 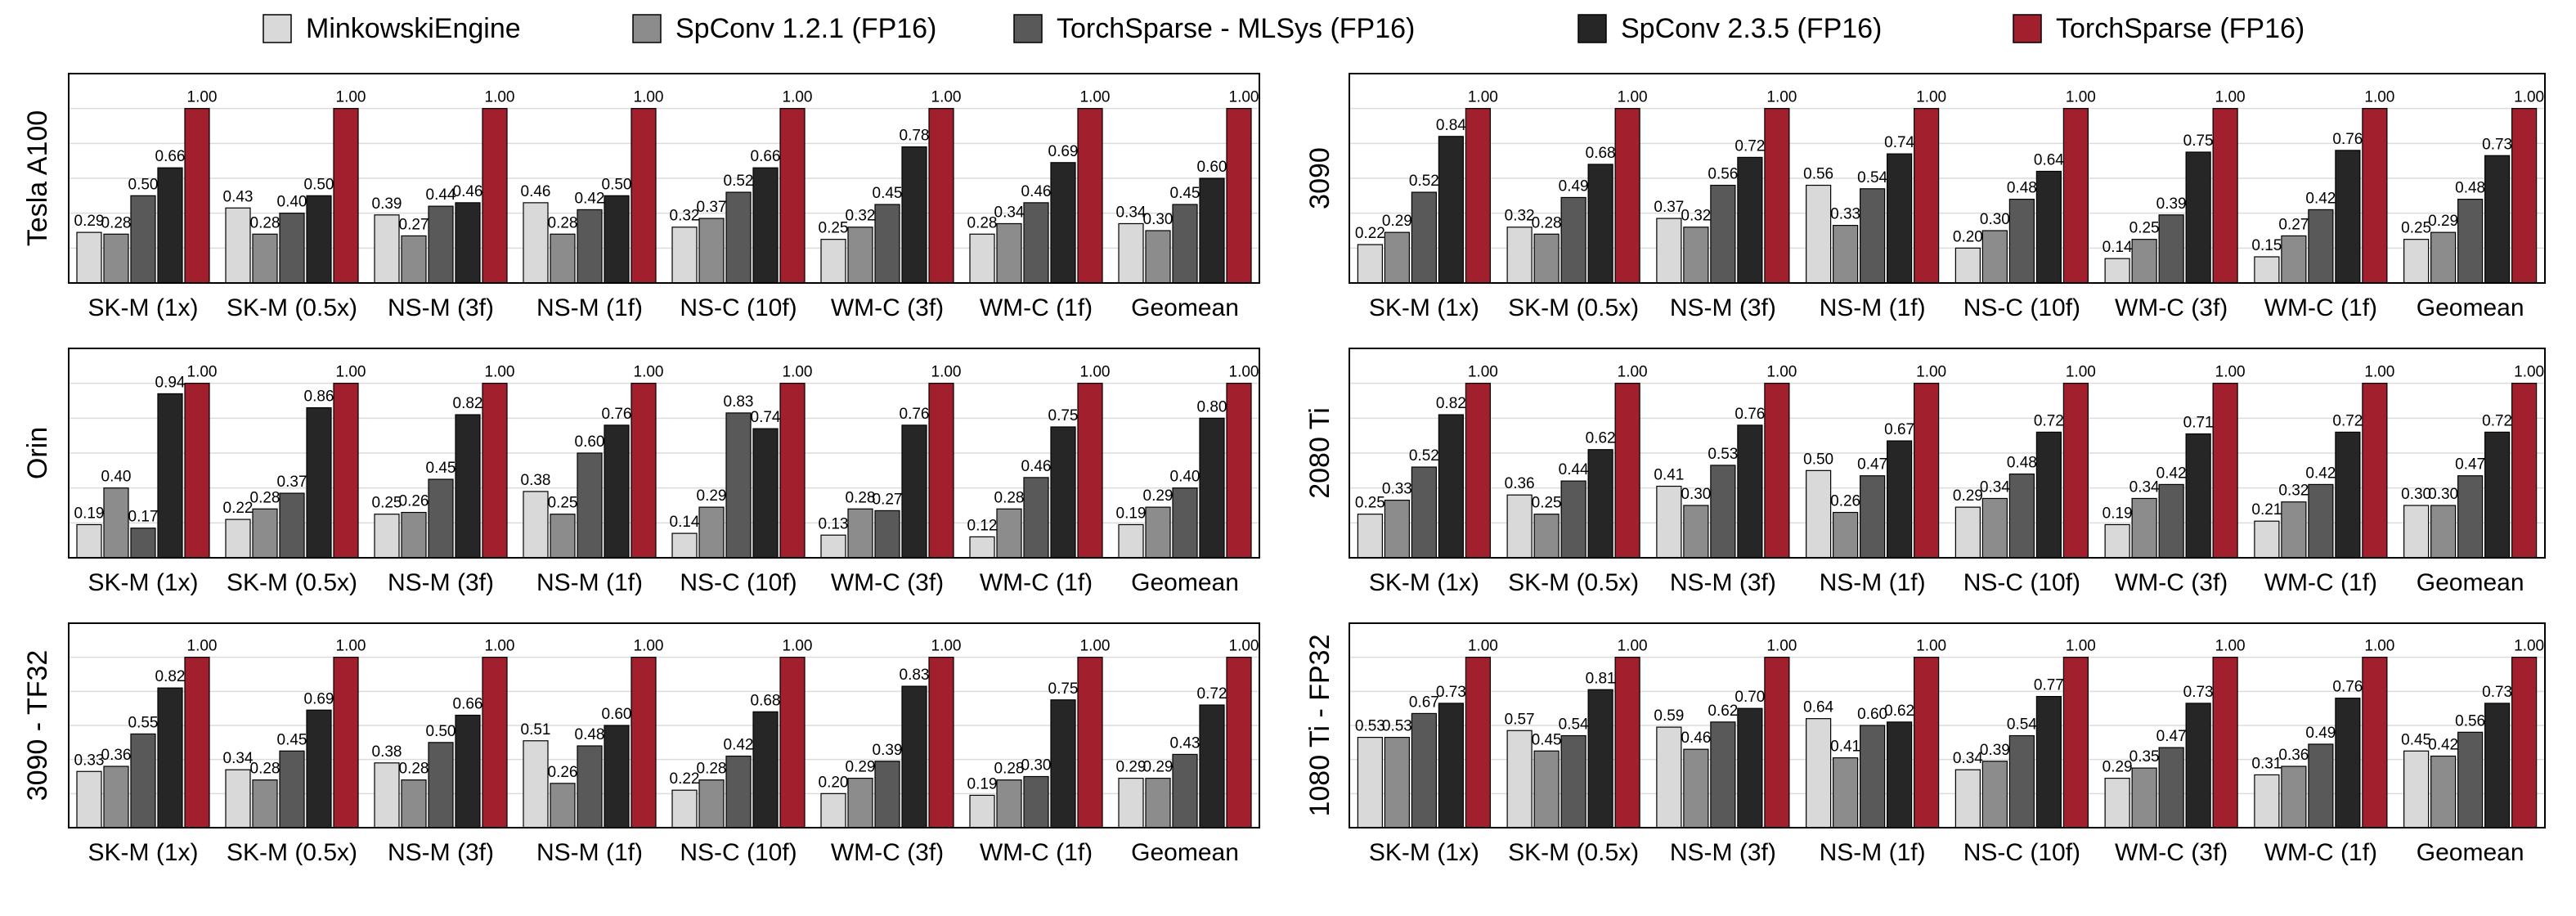 I want to click on value-label: 0.41, so click(x=1845, y=747).